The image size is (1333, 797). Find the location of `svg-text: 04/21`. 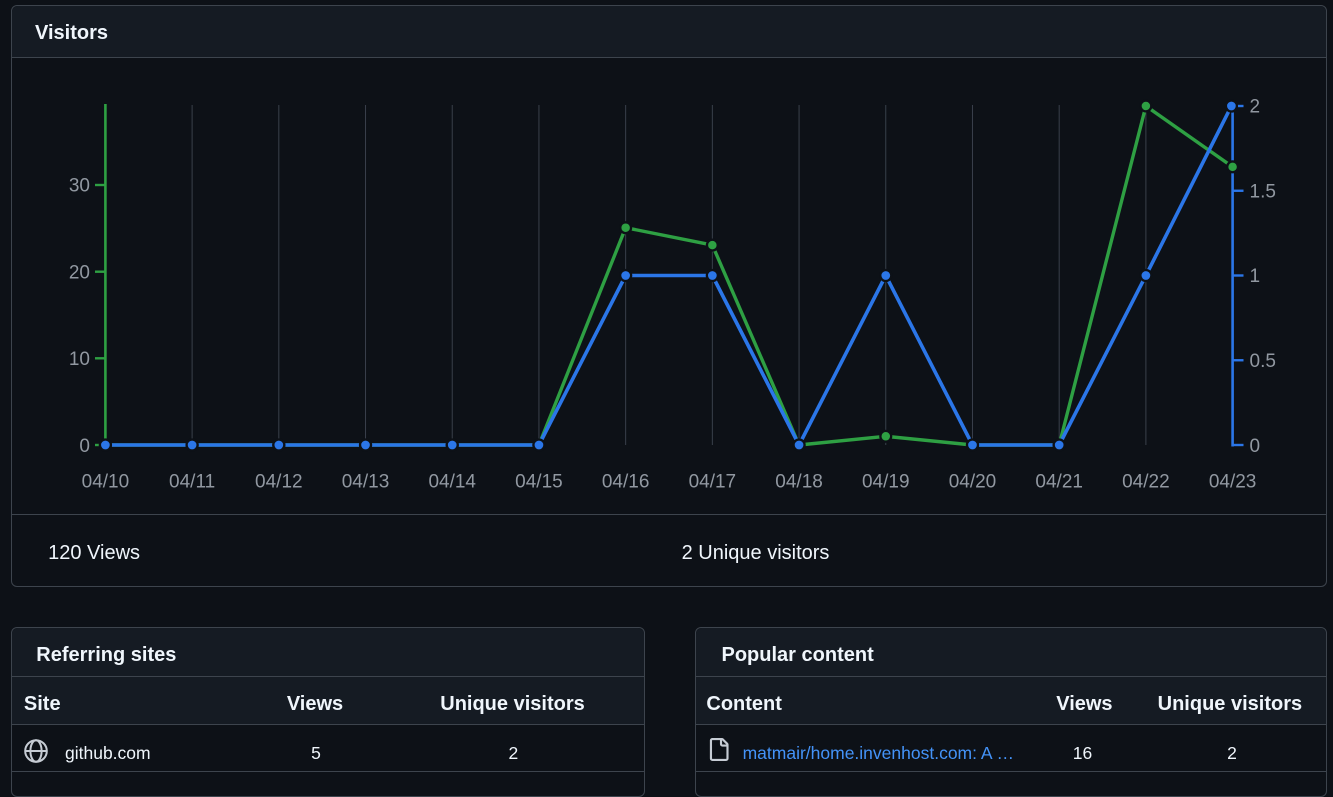

svg-text: 04/21 is located at coordinates (1059, 481).